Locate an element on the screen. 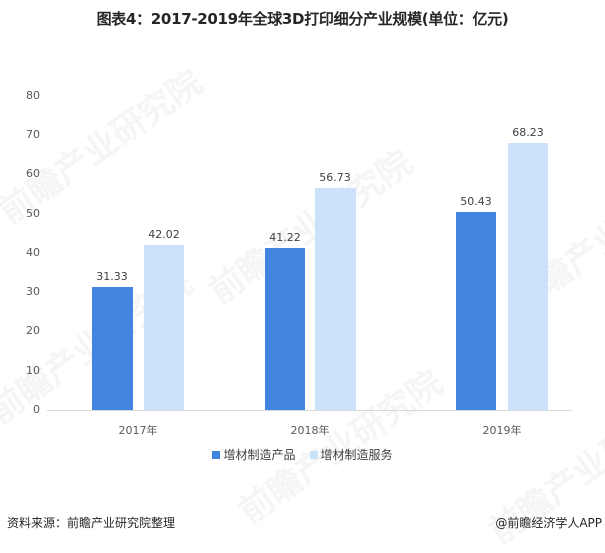 The image size is (605, 553). y-tick-label: 0 is located at coordinates (36, 409).